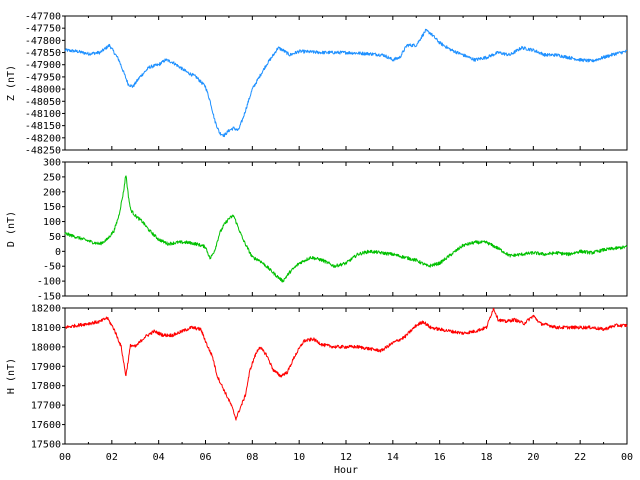  I want to click on y-tick-label-h-4: 17800, so click(46, 386).